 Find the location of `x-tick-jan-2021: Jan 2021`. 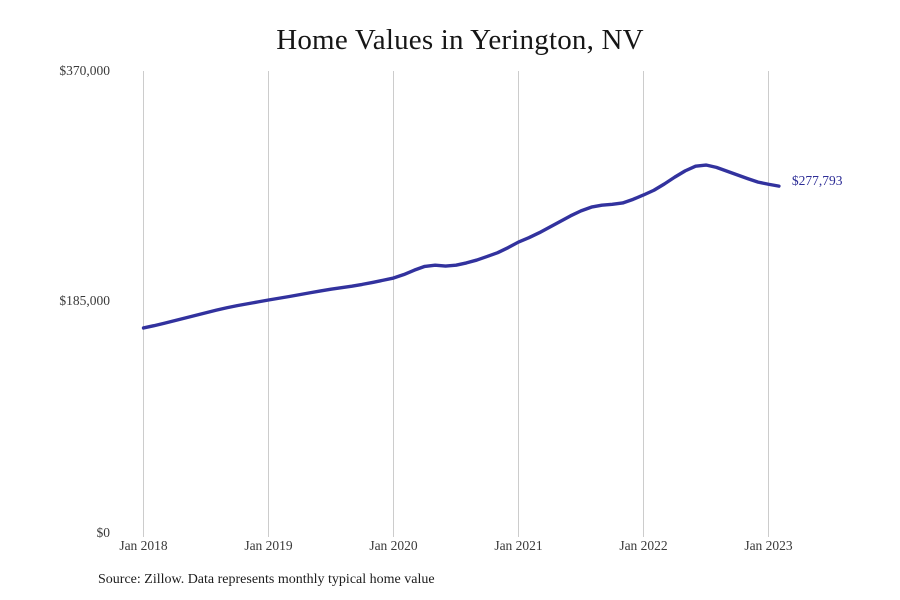

x-tick-jan-2021: Jan 2021 is located at coordinates (518, 545).